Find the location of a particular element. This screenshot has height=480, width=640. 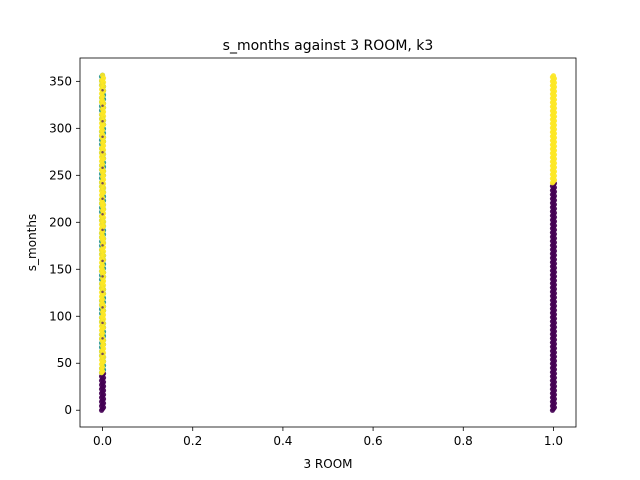

x-tick-label: 0.8 is located at coordinates (463, 441).